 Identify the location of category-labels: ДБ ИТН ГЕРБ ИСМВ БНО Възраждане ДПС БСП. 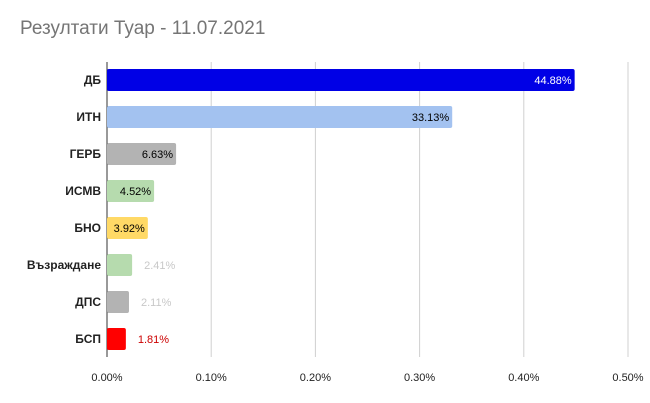
(64, 209).